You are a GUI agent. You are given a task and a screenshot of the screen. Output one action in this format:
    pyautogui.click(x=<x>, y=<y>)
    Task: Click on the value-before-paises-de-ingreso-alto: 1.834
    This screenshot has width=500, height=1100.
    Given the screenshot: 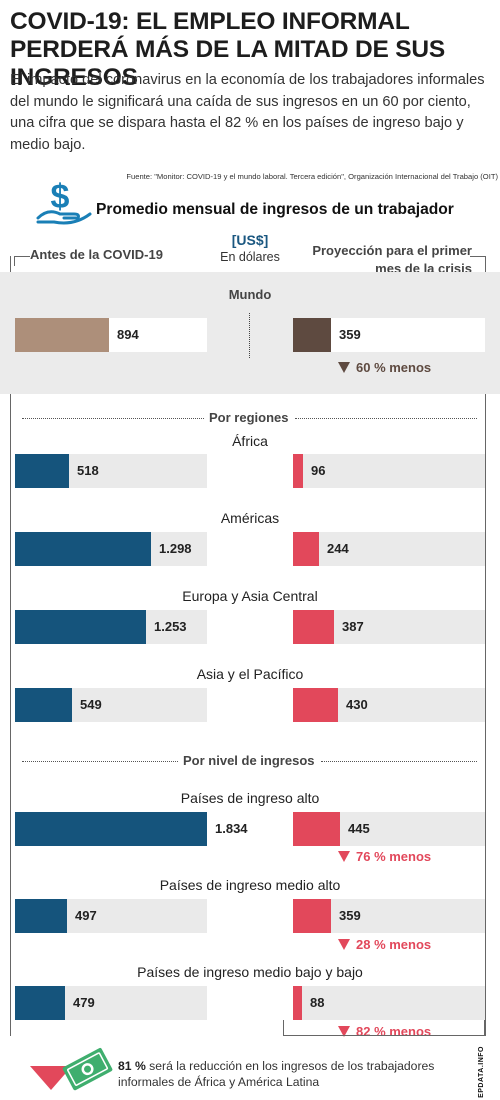 What is the action you would take?
    pyautogui.click(x=231, y=828)
    